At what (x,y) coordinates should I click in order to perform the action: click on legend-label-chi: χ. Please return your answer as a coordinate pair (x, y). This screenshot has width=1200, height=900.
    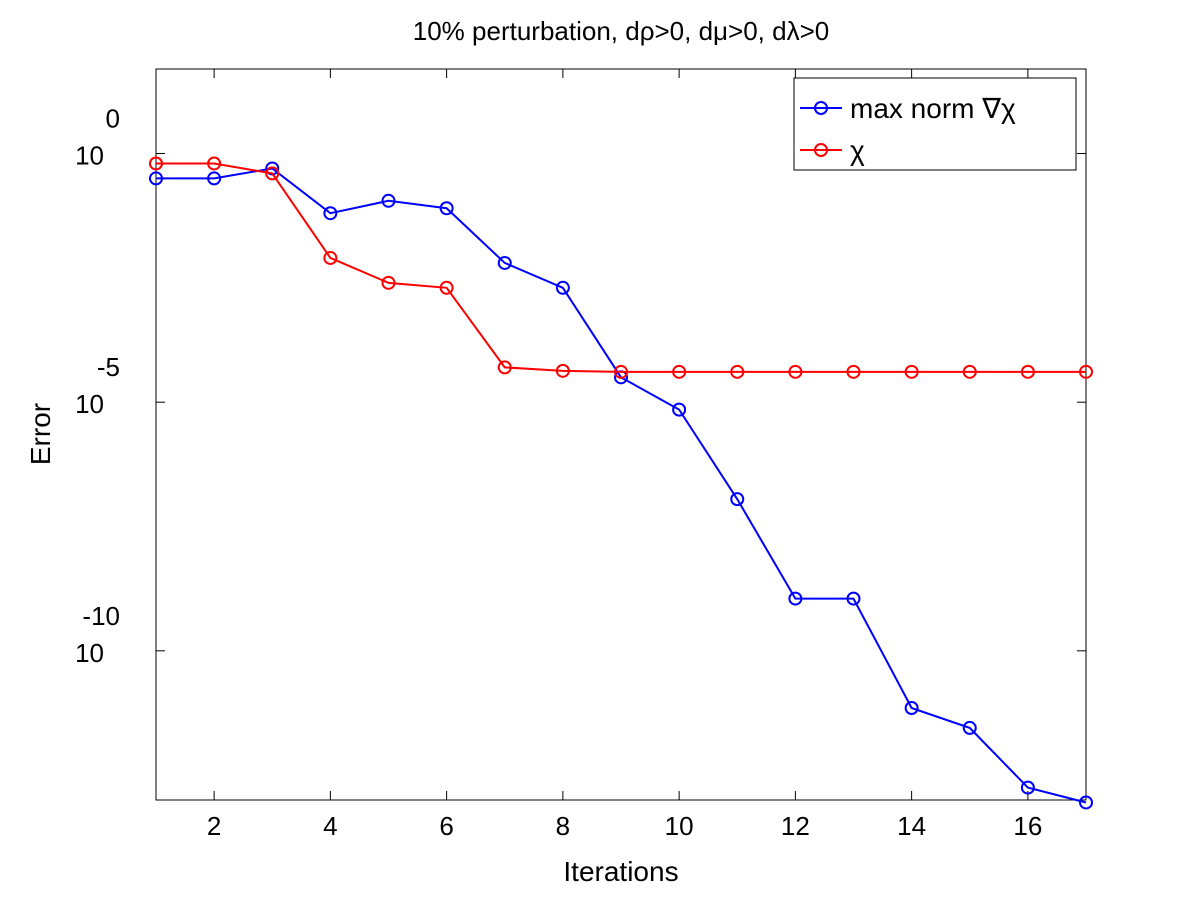
    Looking at the image, I should click on (857, 150).